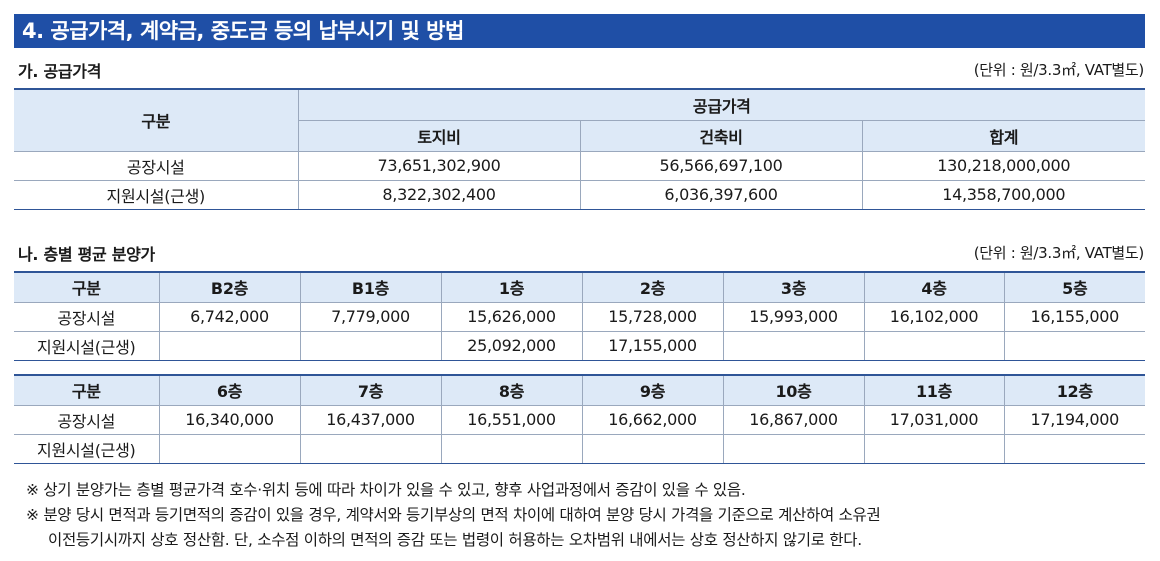 The height and width of the screenshot is (561, 1160). I want to click on building-cost: 56,566,697,100, so click(721, 166).